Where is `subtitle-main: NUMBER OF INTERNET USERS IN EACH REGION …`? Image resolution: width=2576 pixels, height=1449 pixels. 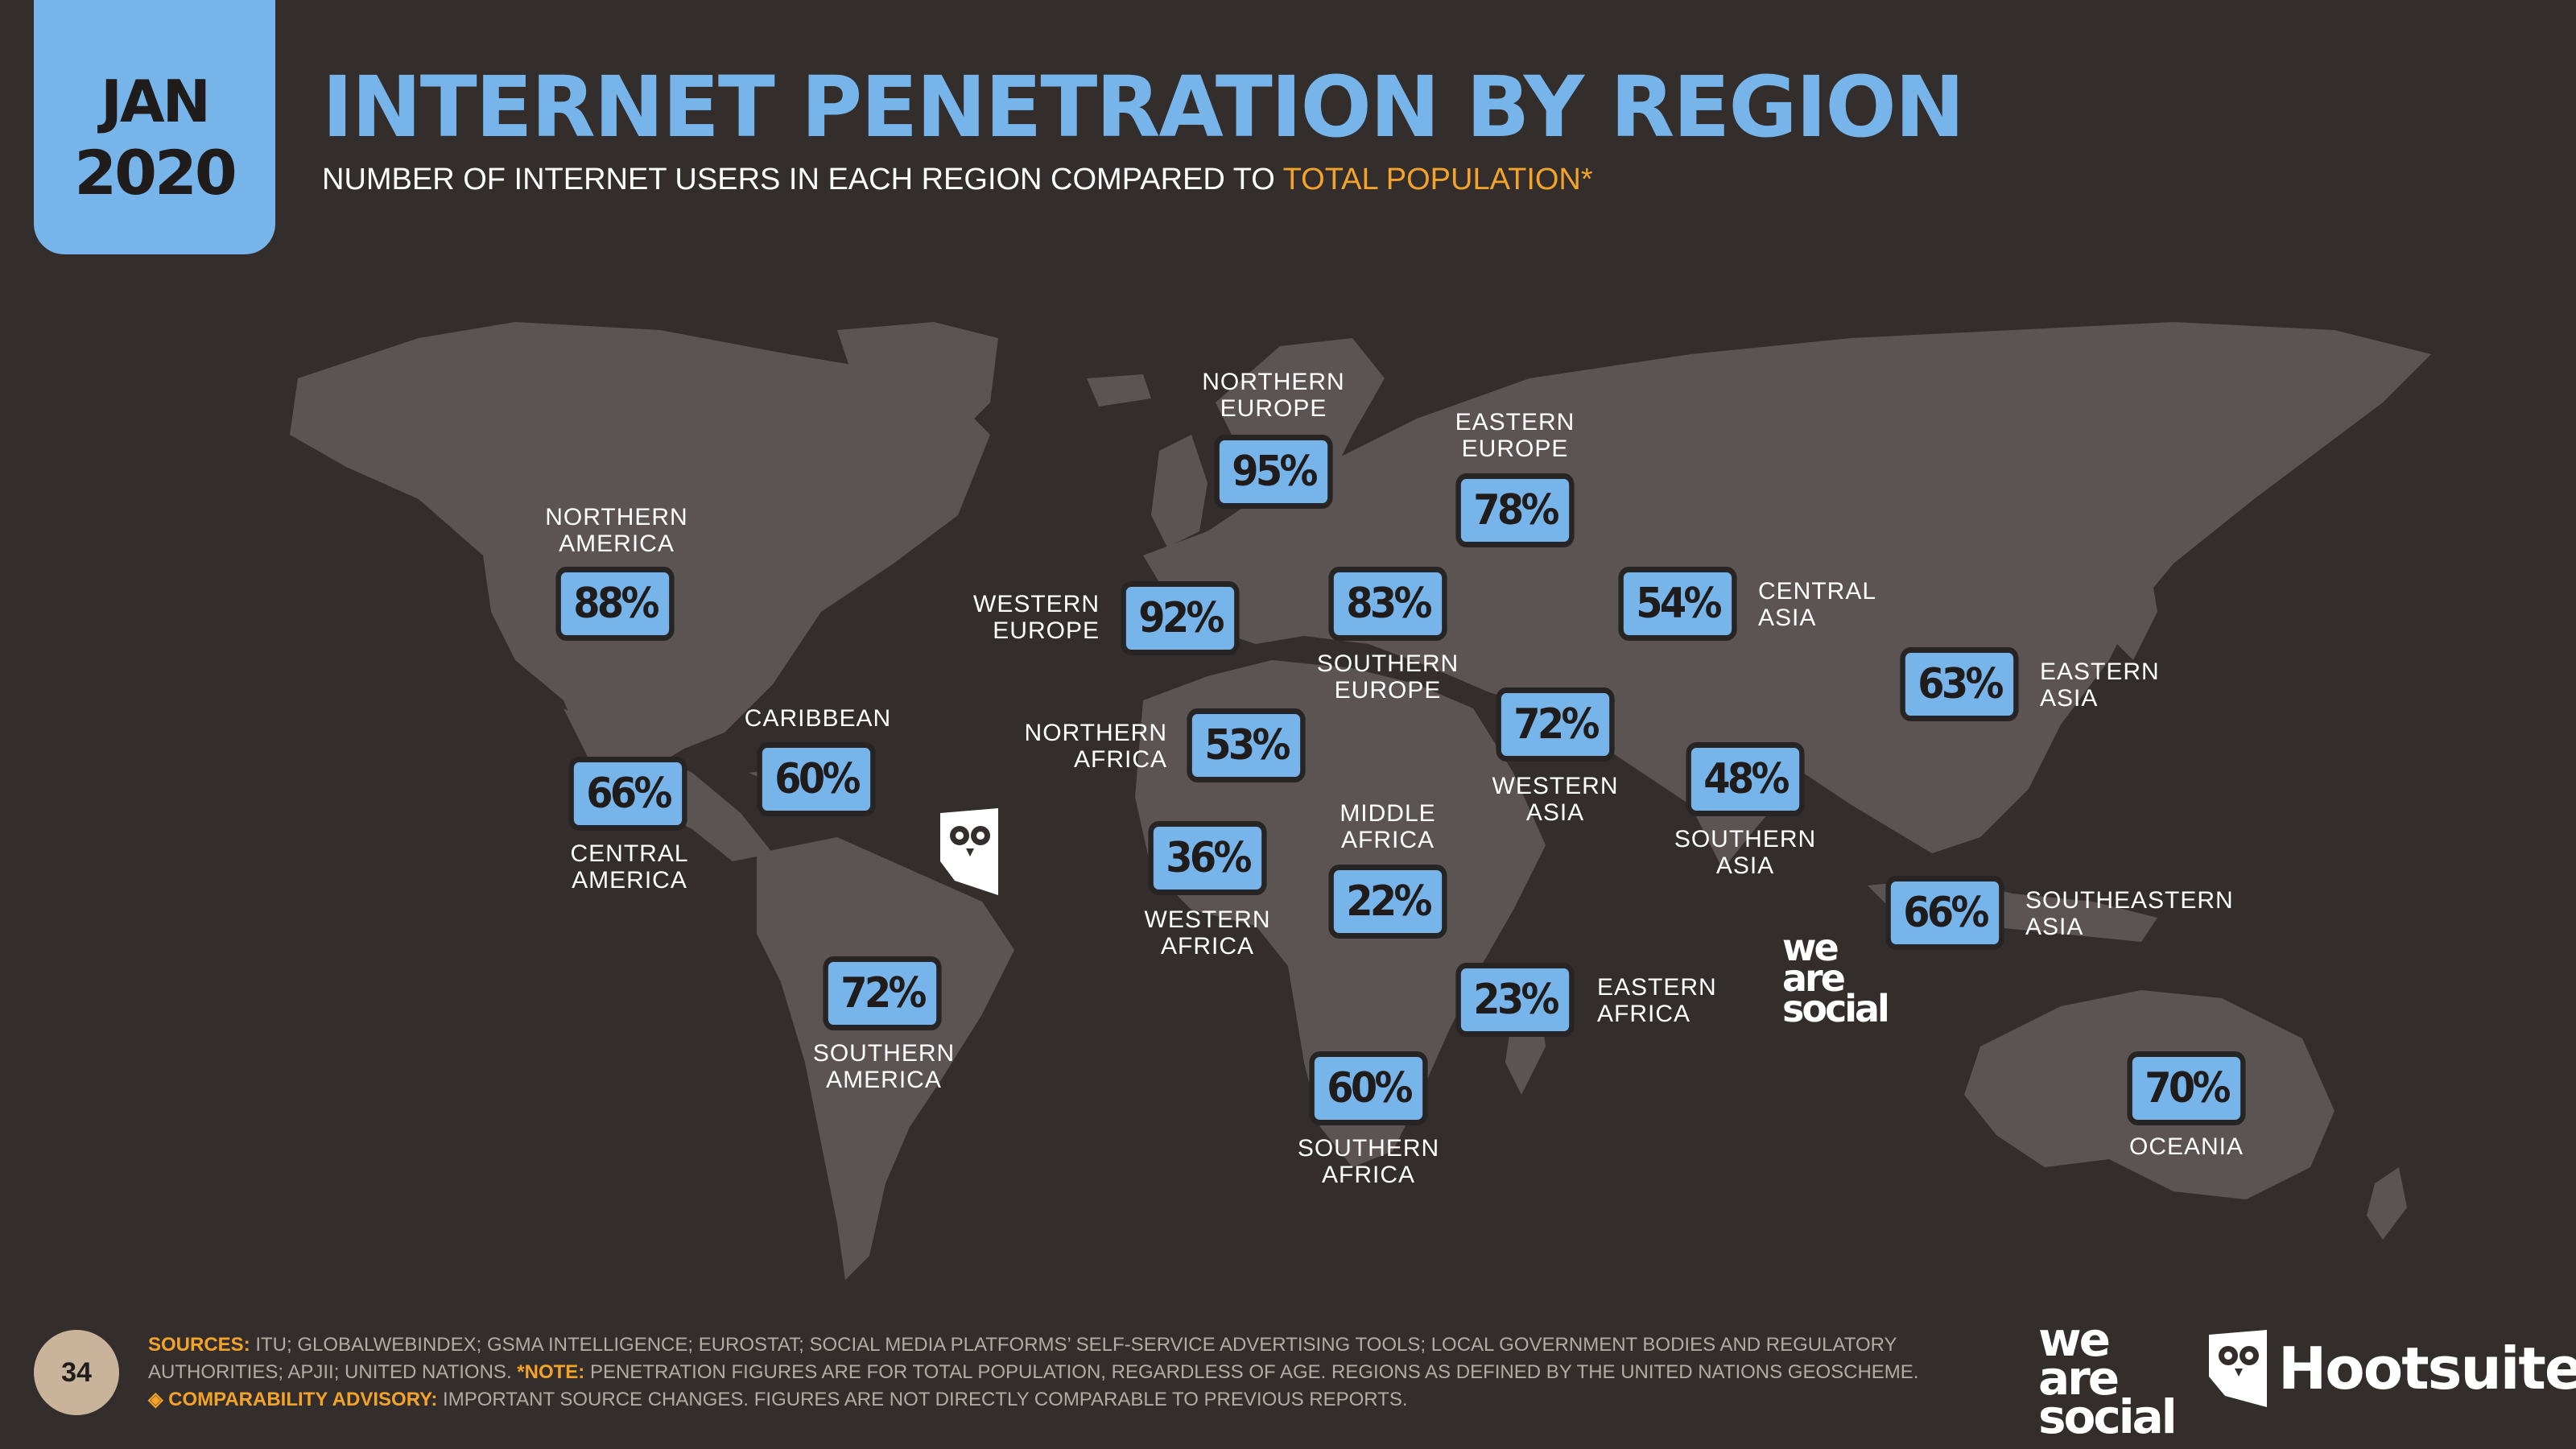 subtitle-main: NUMBER OF INTERNET USERS IN EACH REGION … is located at coordinates (802, 179).